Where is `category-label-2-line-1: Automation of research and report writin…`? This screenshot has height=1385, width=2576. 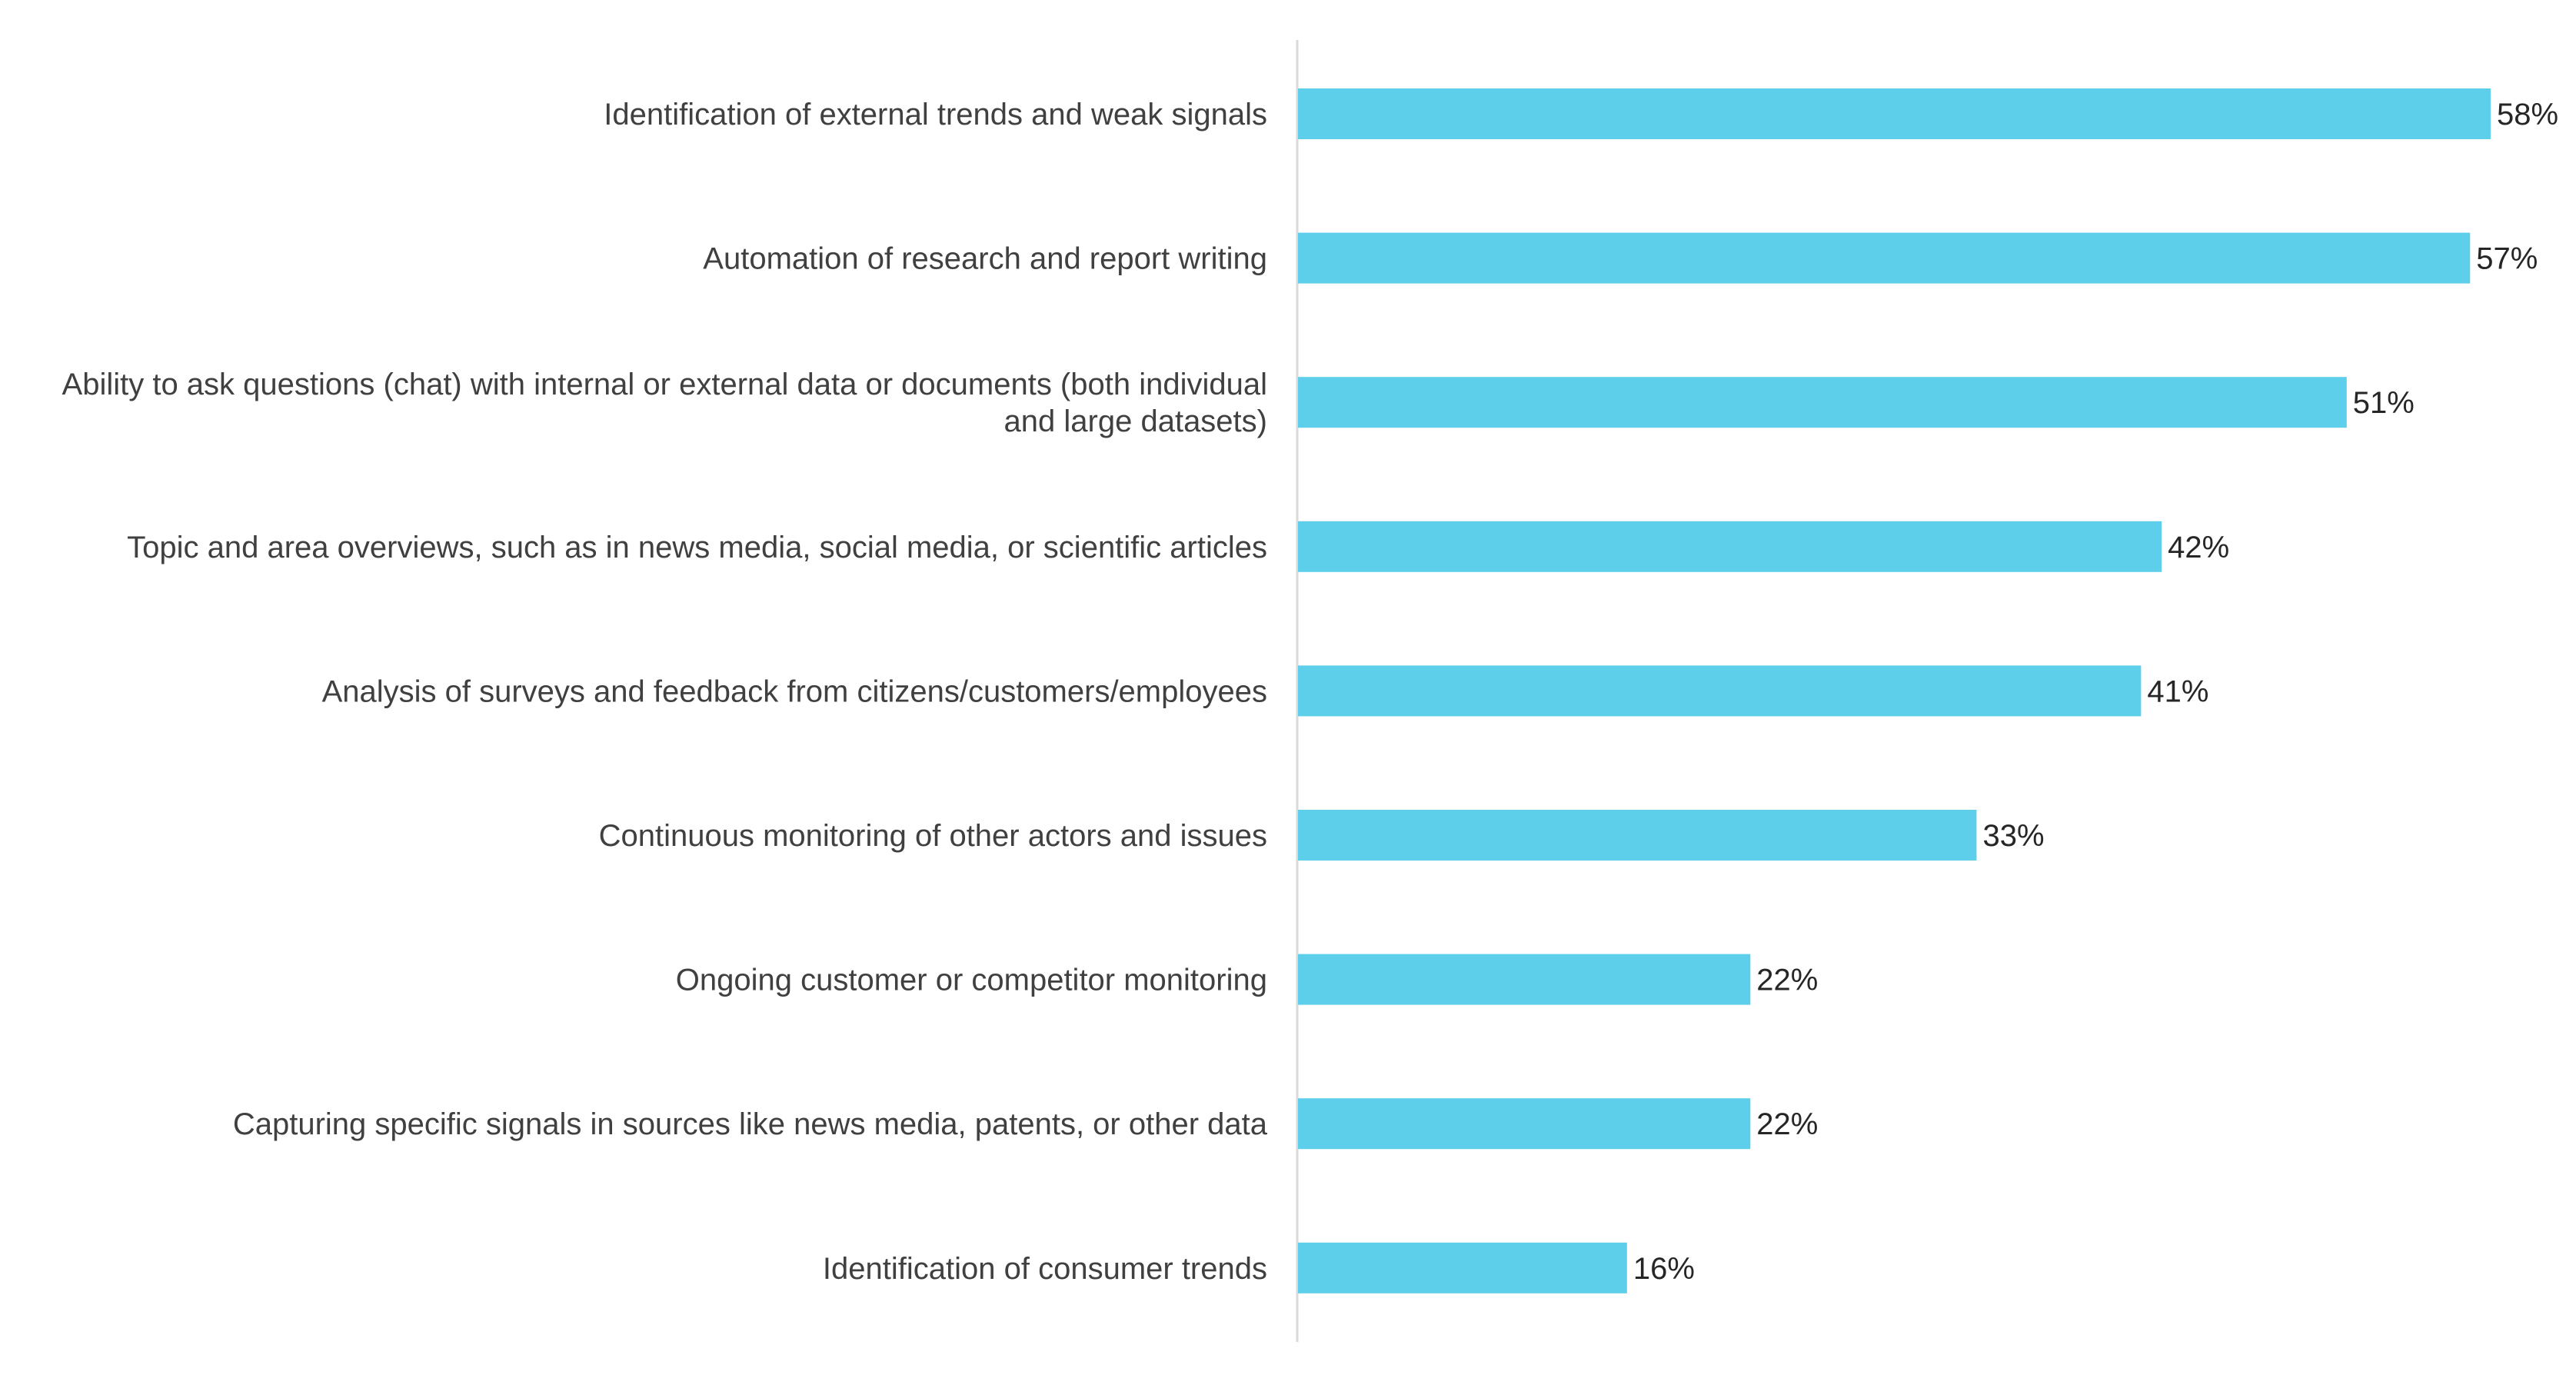
category-label-2-line-1: Automation of research and report writin… is located at coordinates (985, 259).